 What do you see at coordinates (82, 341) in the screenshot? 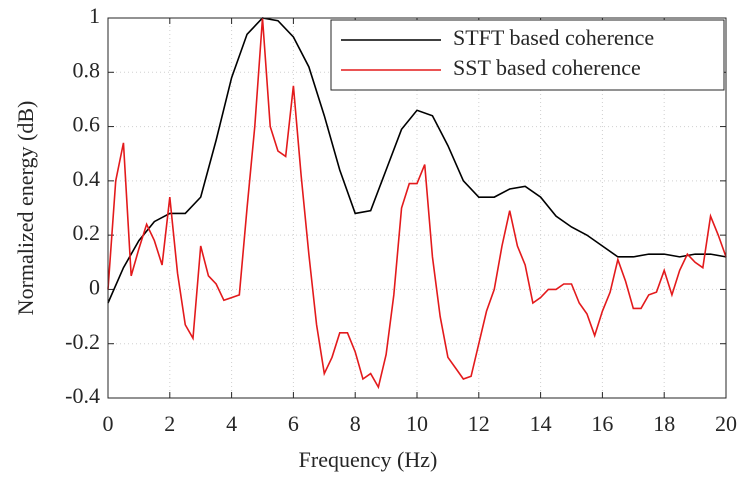
I see `y-tick-label: -0.2` at bounding box center [82, 341].